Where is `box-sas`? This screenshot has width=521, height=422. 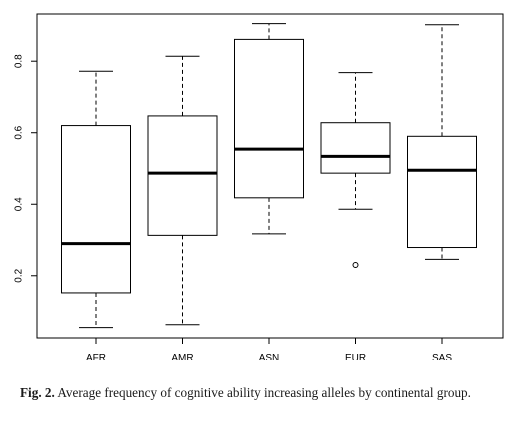
box-sas is located at coordinates (442, 142).